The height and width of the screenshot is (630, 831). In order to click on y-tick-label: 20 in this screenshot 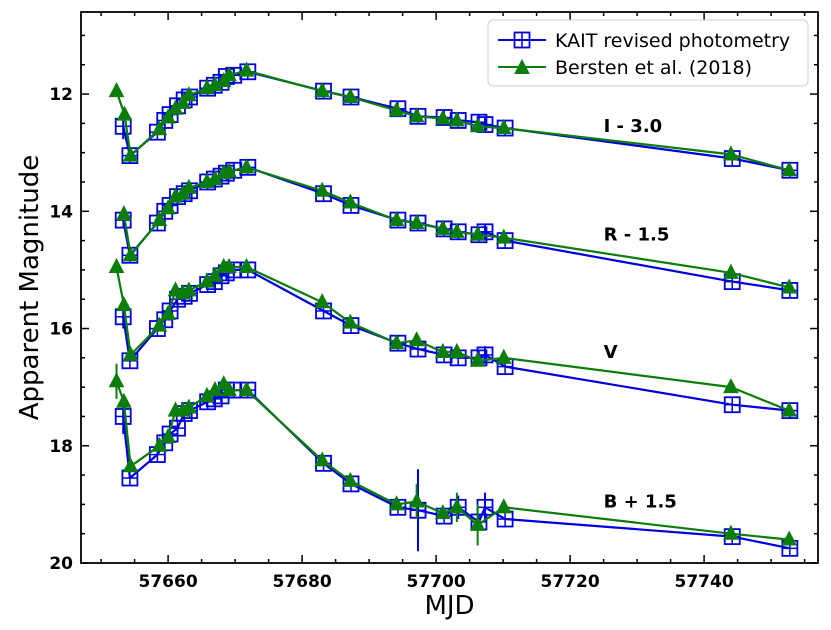, I will do `click(61, 564)`.